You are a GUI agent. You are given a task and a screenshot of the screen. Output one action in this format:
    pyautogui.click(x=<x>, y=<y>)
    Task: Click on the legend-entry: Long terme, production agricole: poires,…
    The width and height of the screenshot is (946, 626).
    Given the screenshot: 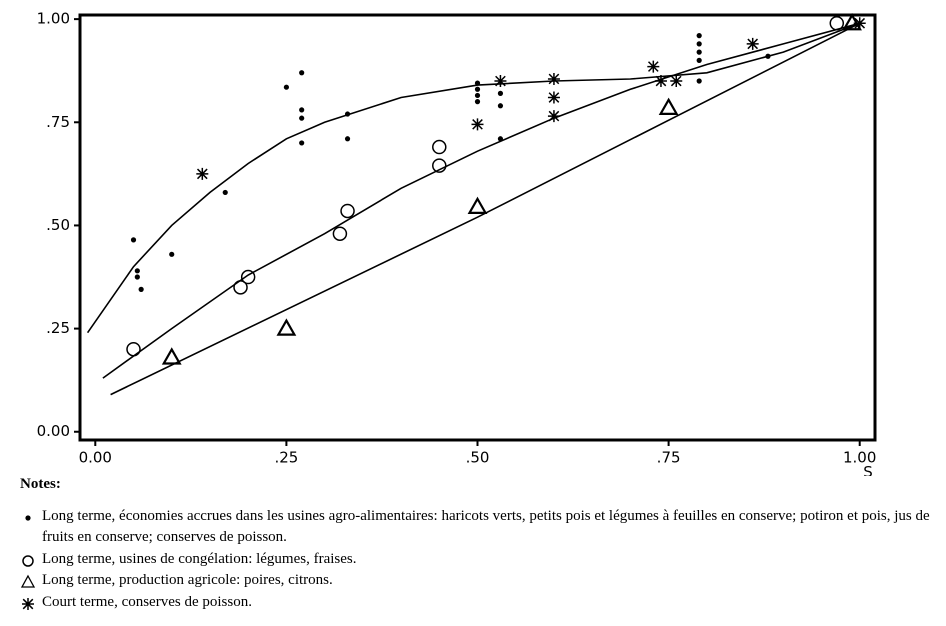 What is the action you would take?
    pyautogui.click(x=481, y=581)
    